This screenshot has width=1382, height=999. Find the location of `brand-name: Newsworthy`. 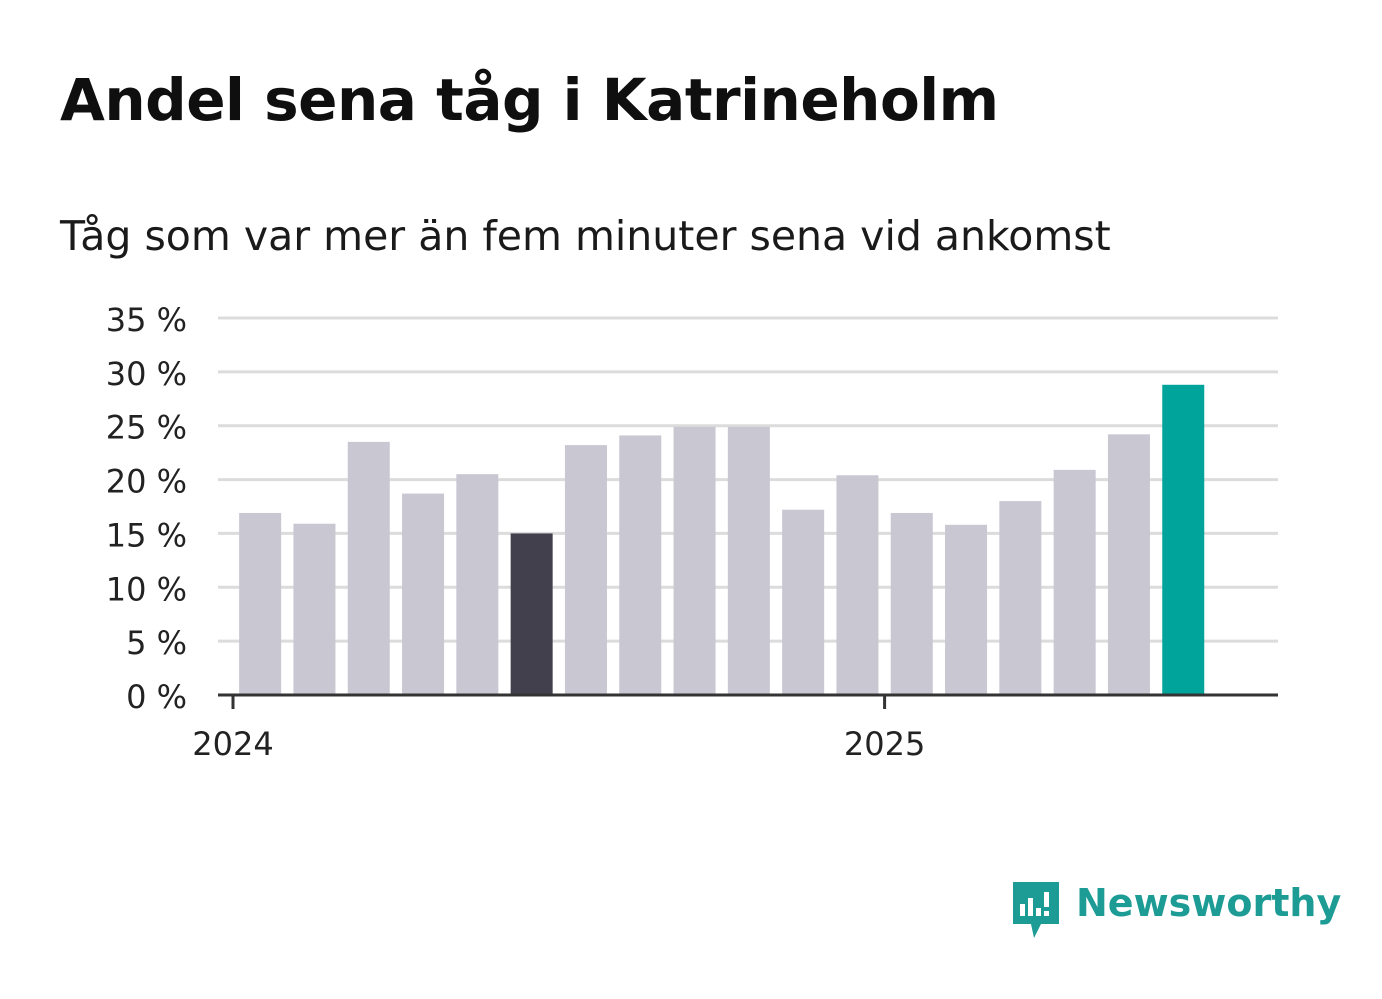

brand-name: Newsworthy is located at coordinates (1209, 903).